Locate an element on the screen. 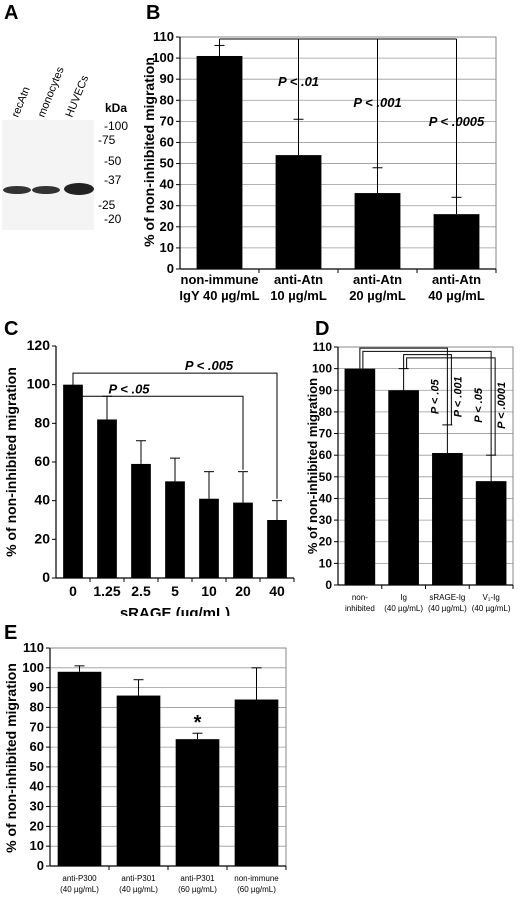  category-label: V₁-Ig is located at coordinates (490, 597).